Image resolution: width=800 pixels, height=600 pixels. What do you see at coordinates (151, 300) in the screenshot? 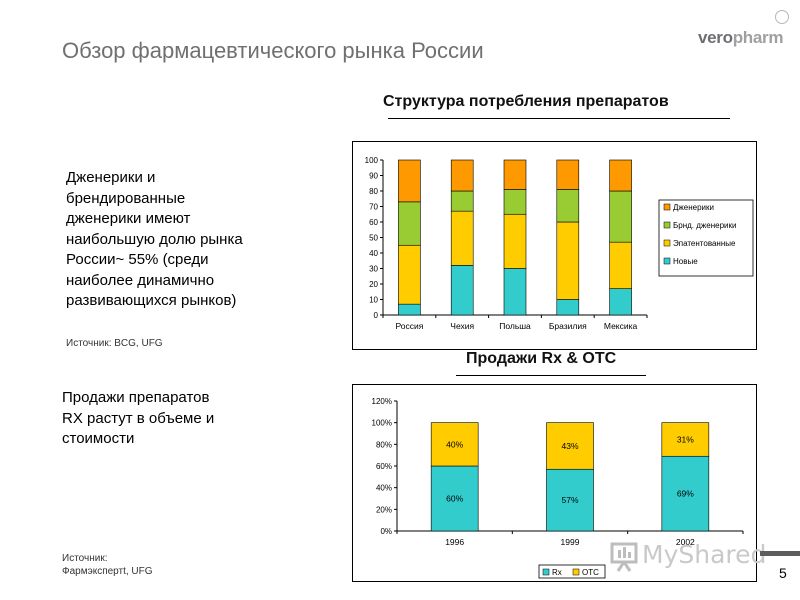
I see `section1-text-line: развивающихся рынков)` at bounding box center [151, 300].